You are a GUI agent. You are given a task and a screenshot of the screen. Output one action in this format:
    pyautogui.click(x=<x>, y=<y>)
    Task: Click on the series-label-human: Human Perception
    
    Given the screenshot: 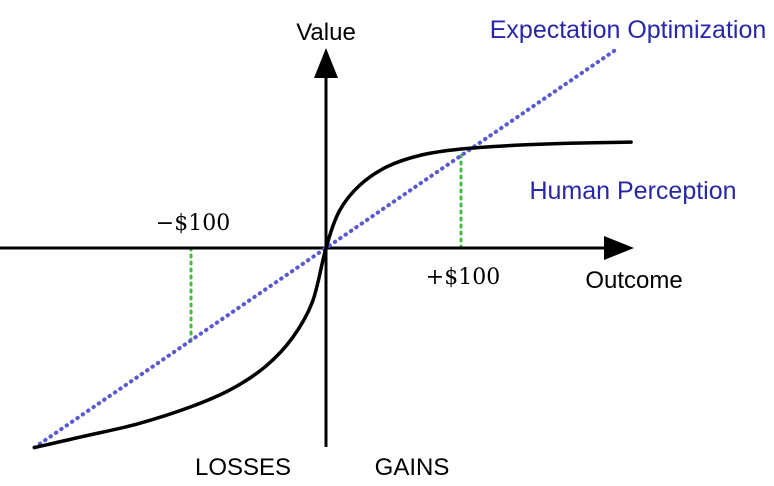 What is the action you would take?
    pyautogui.click(x=632, y=191)
    